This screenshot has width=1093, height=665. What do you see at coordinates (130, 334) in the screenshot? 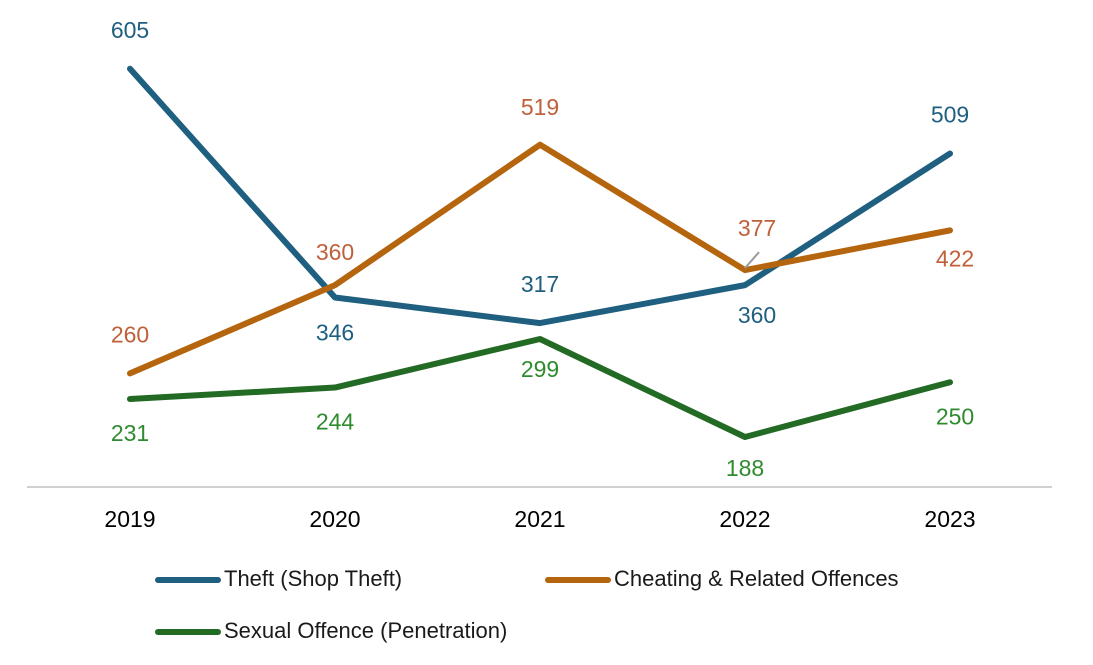
I see `data-label: 260` at bounding box center [130, 334].